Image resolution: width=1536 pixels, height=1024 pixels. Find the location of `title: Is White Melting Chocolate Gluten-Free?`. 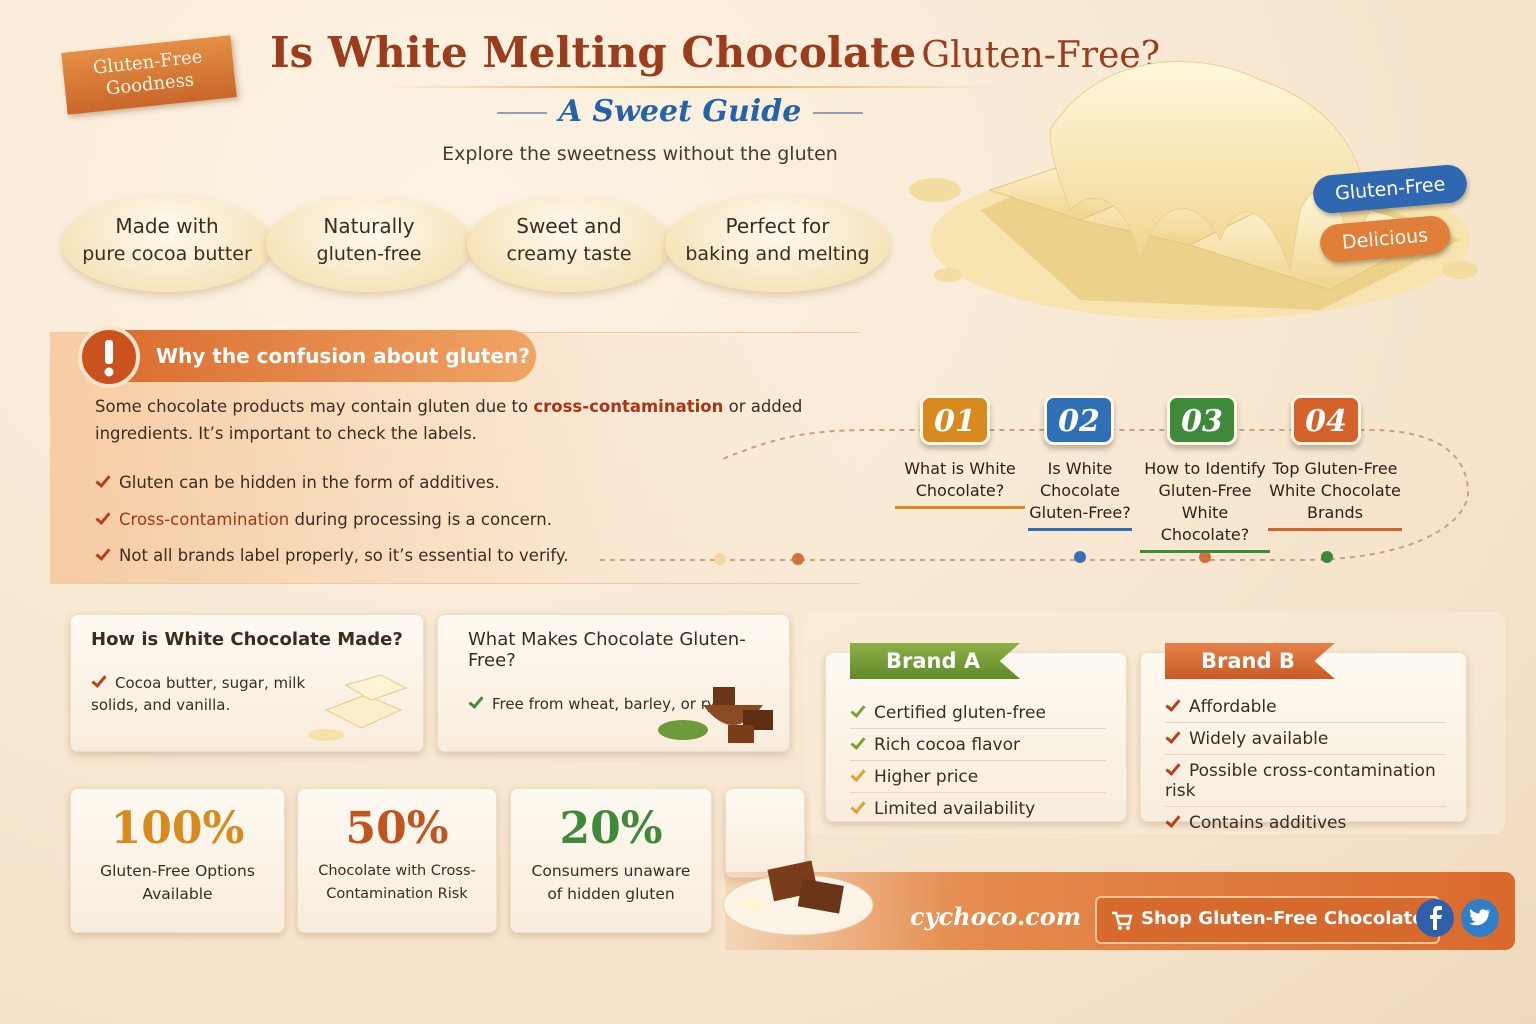

title: Is White Melting Chocolate Gluten-Free? is located at coordinates (715, 52).